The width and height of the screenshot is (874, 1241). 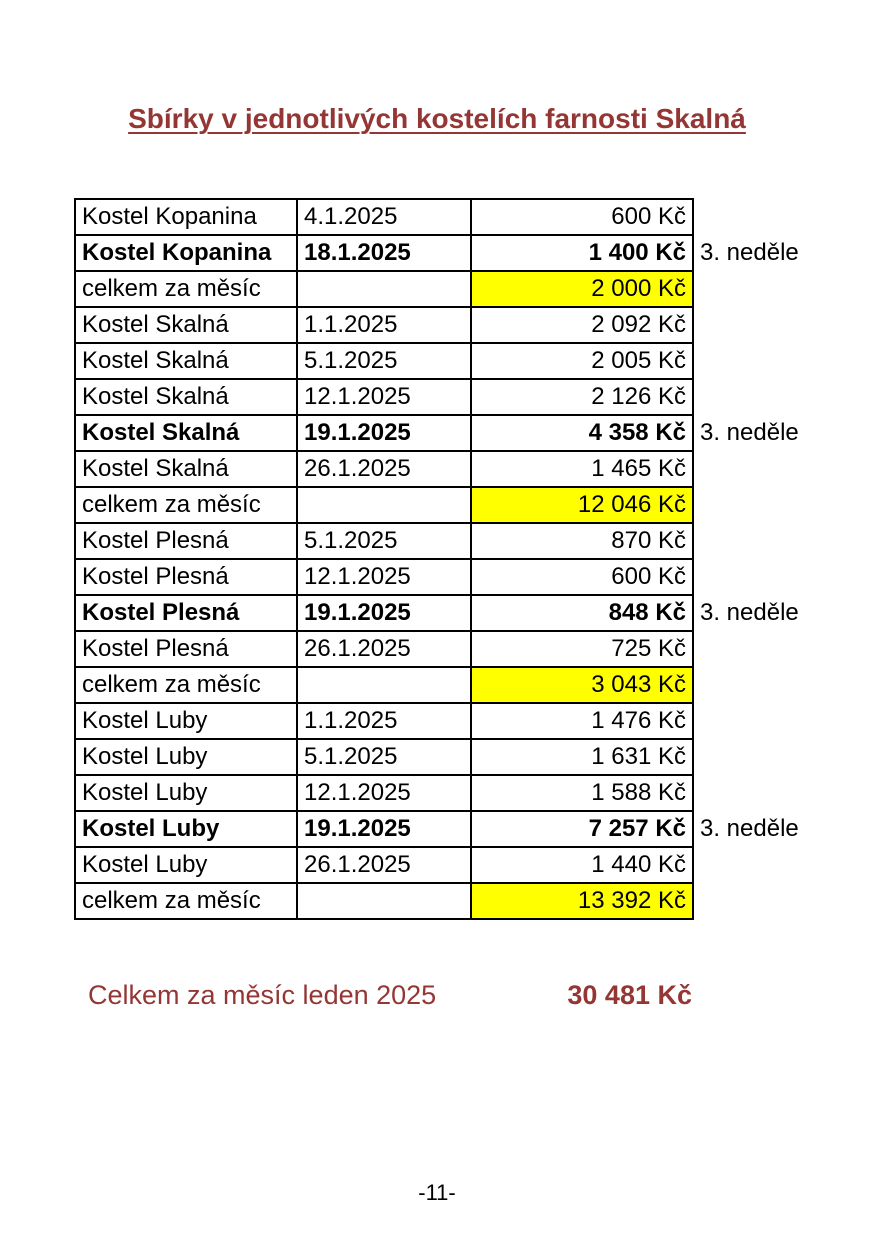 I want to click on table-row: celkem za měsíc 13 392 Kč, so click(x=458, y=901).